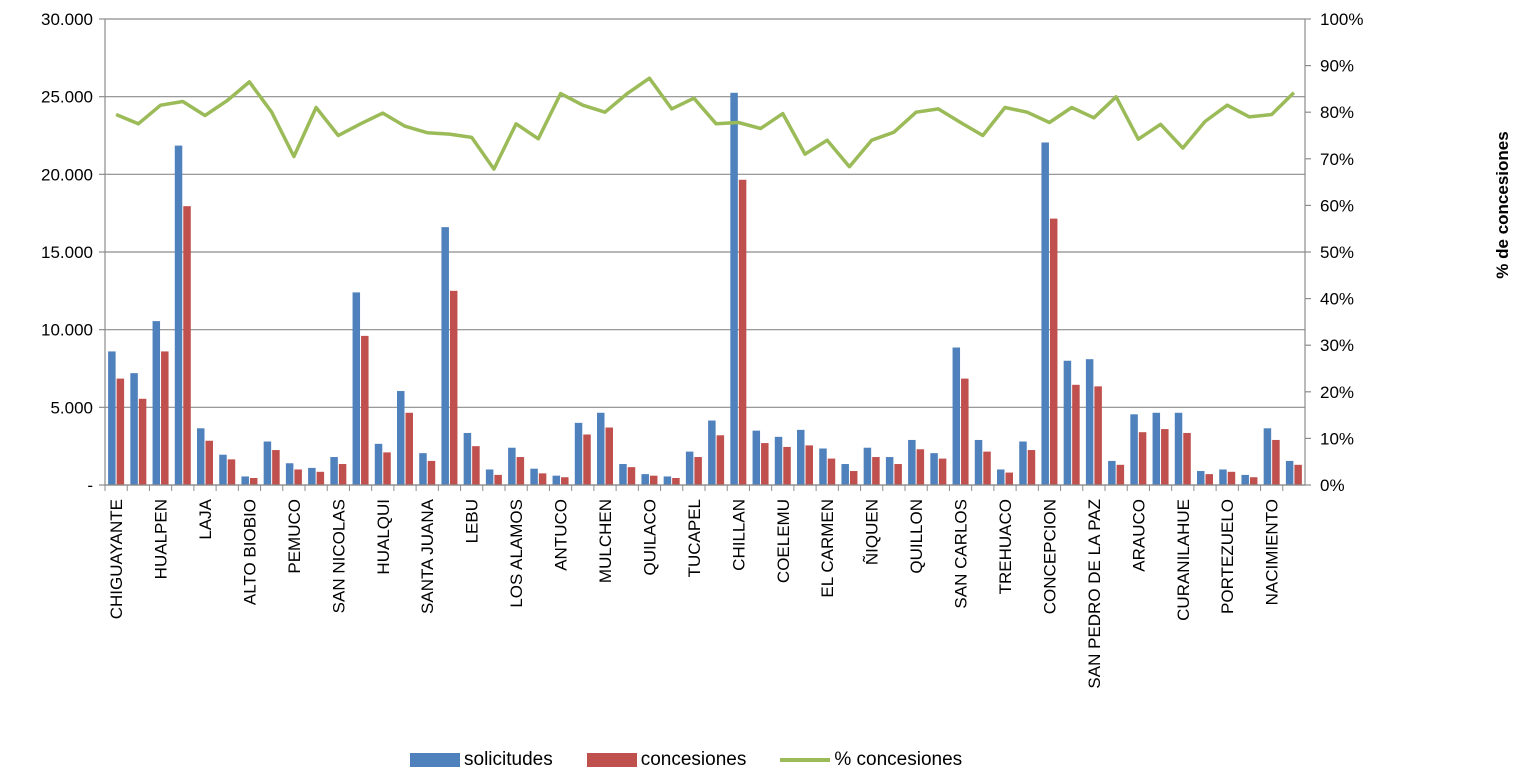 Image resolution: width=1520 pixels, height=775 pixels. What do you see at coordinates (1337, 159) in the screenshot?
I see `right-tick-label: 70%` at bounding box center [1337, 159].